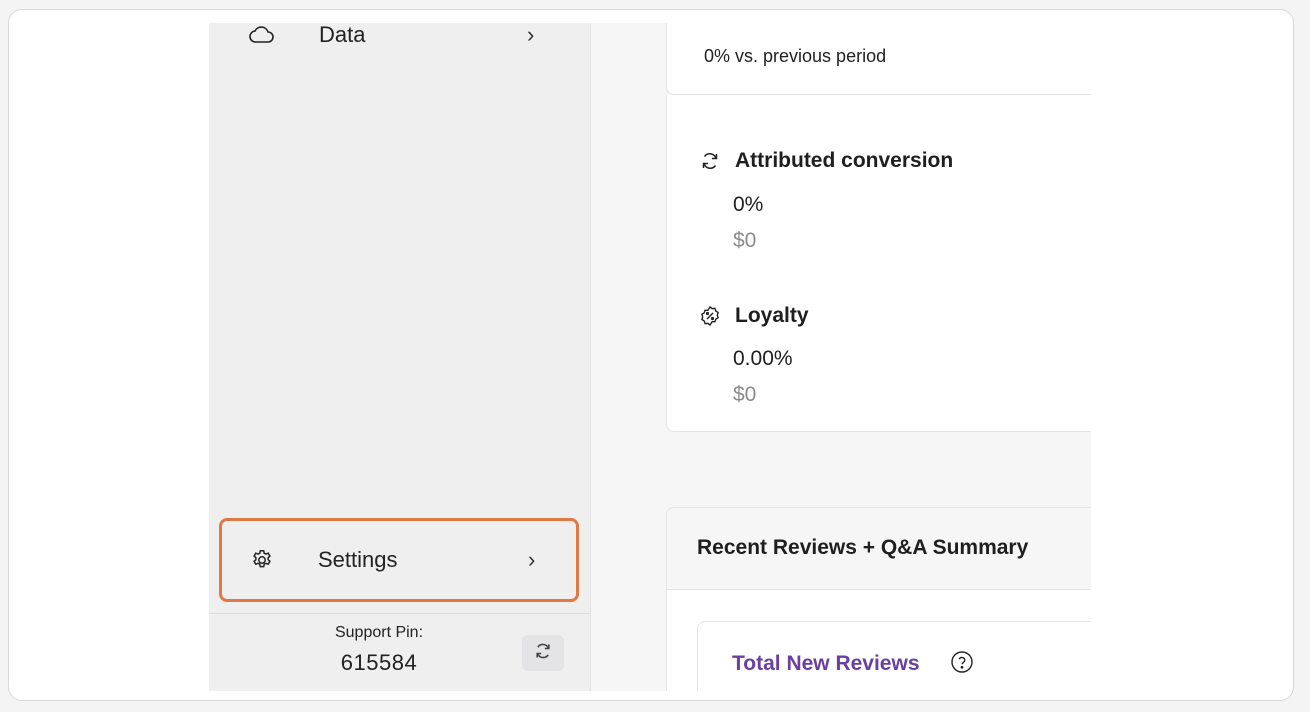  I want to click on total-new-reviews-link: Total New Reviews, so click(826, 663).